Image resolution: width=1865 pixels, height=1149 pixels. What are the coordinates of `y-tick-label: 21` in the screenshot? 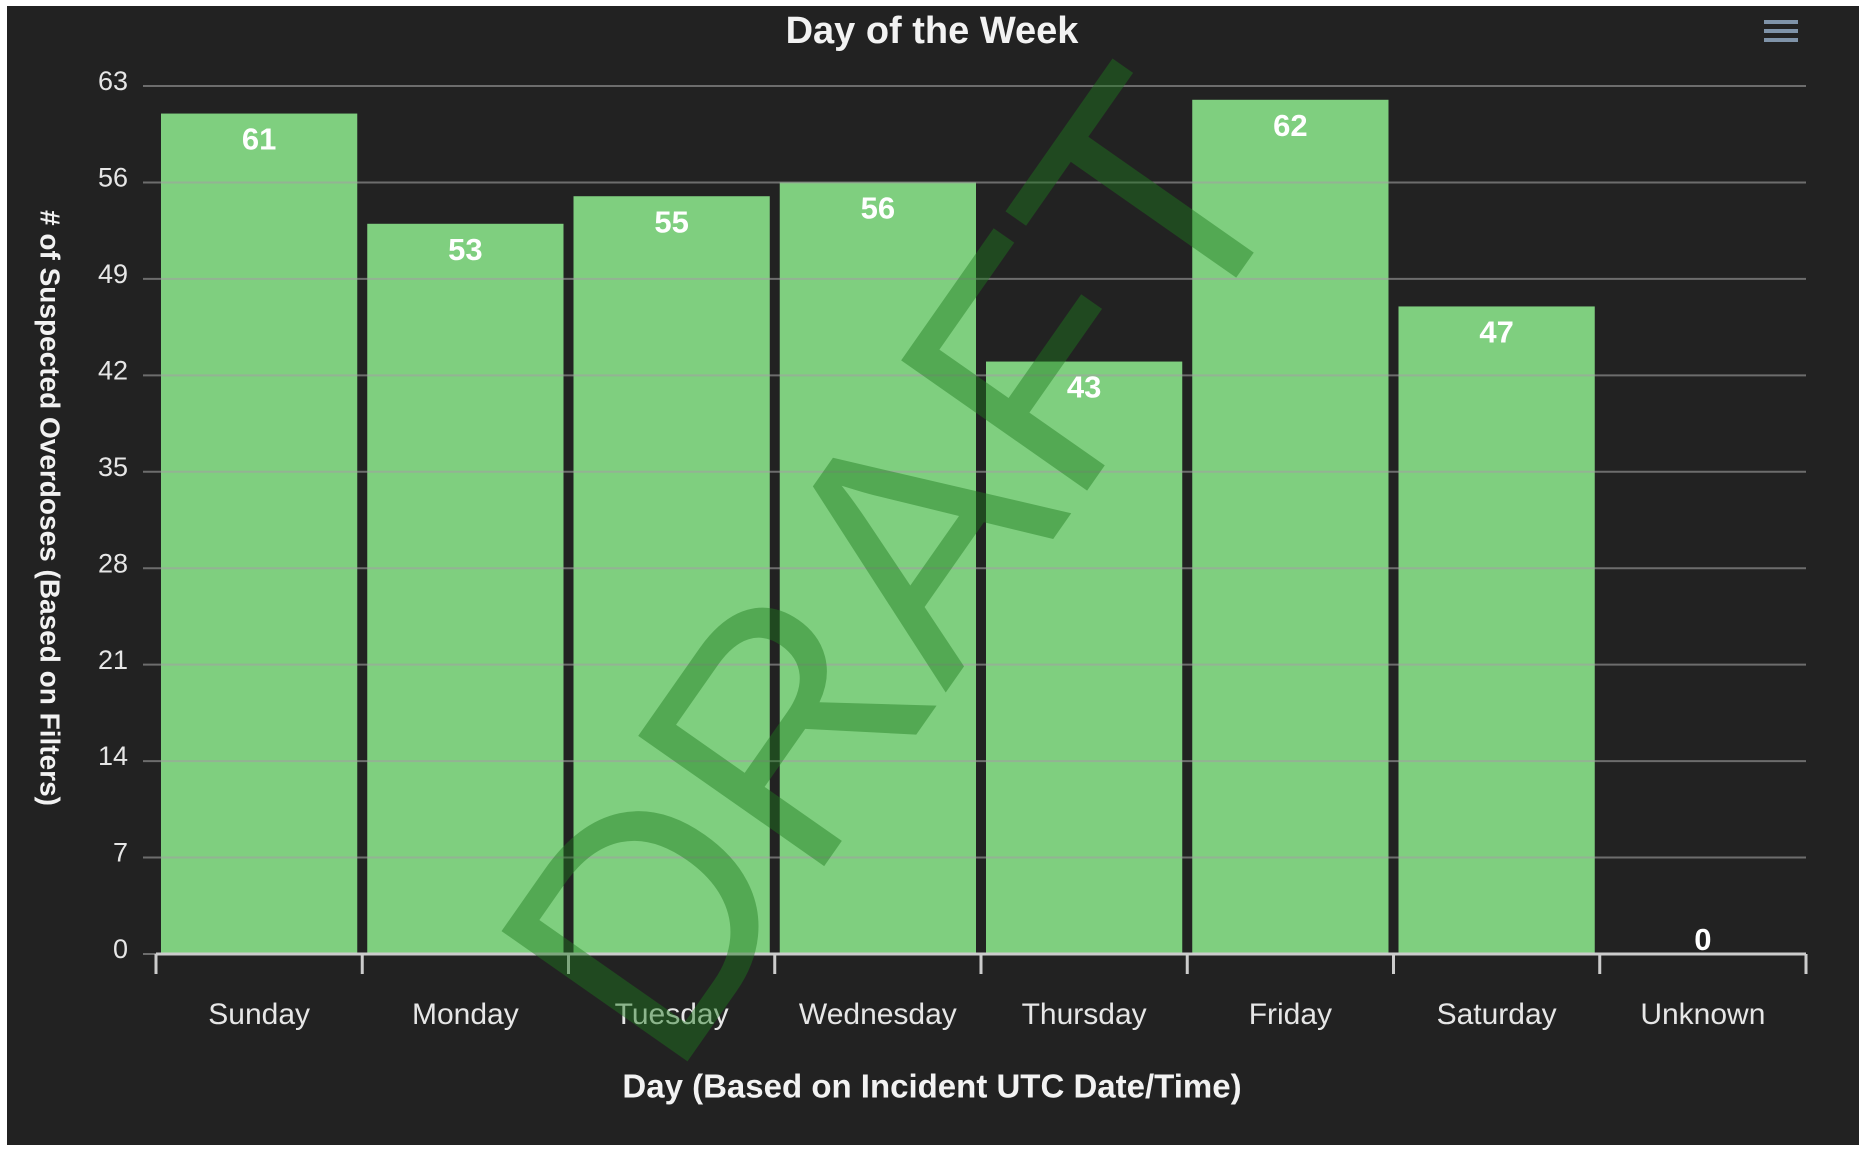 It's located at (113, 660).